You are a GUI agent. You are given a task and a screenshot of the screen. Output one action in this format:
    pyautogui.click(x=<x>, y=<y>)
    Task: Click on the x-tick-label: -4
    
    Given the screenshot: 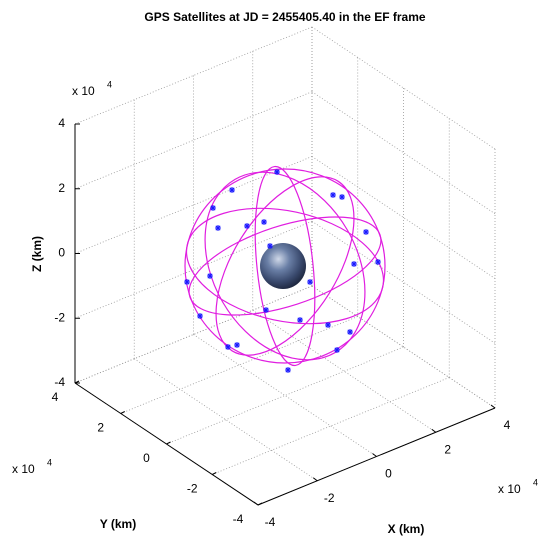 What is the action you would take?
    pyautogui.click(x=270, y=522)
    